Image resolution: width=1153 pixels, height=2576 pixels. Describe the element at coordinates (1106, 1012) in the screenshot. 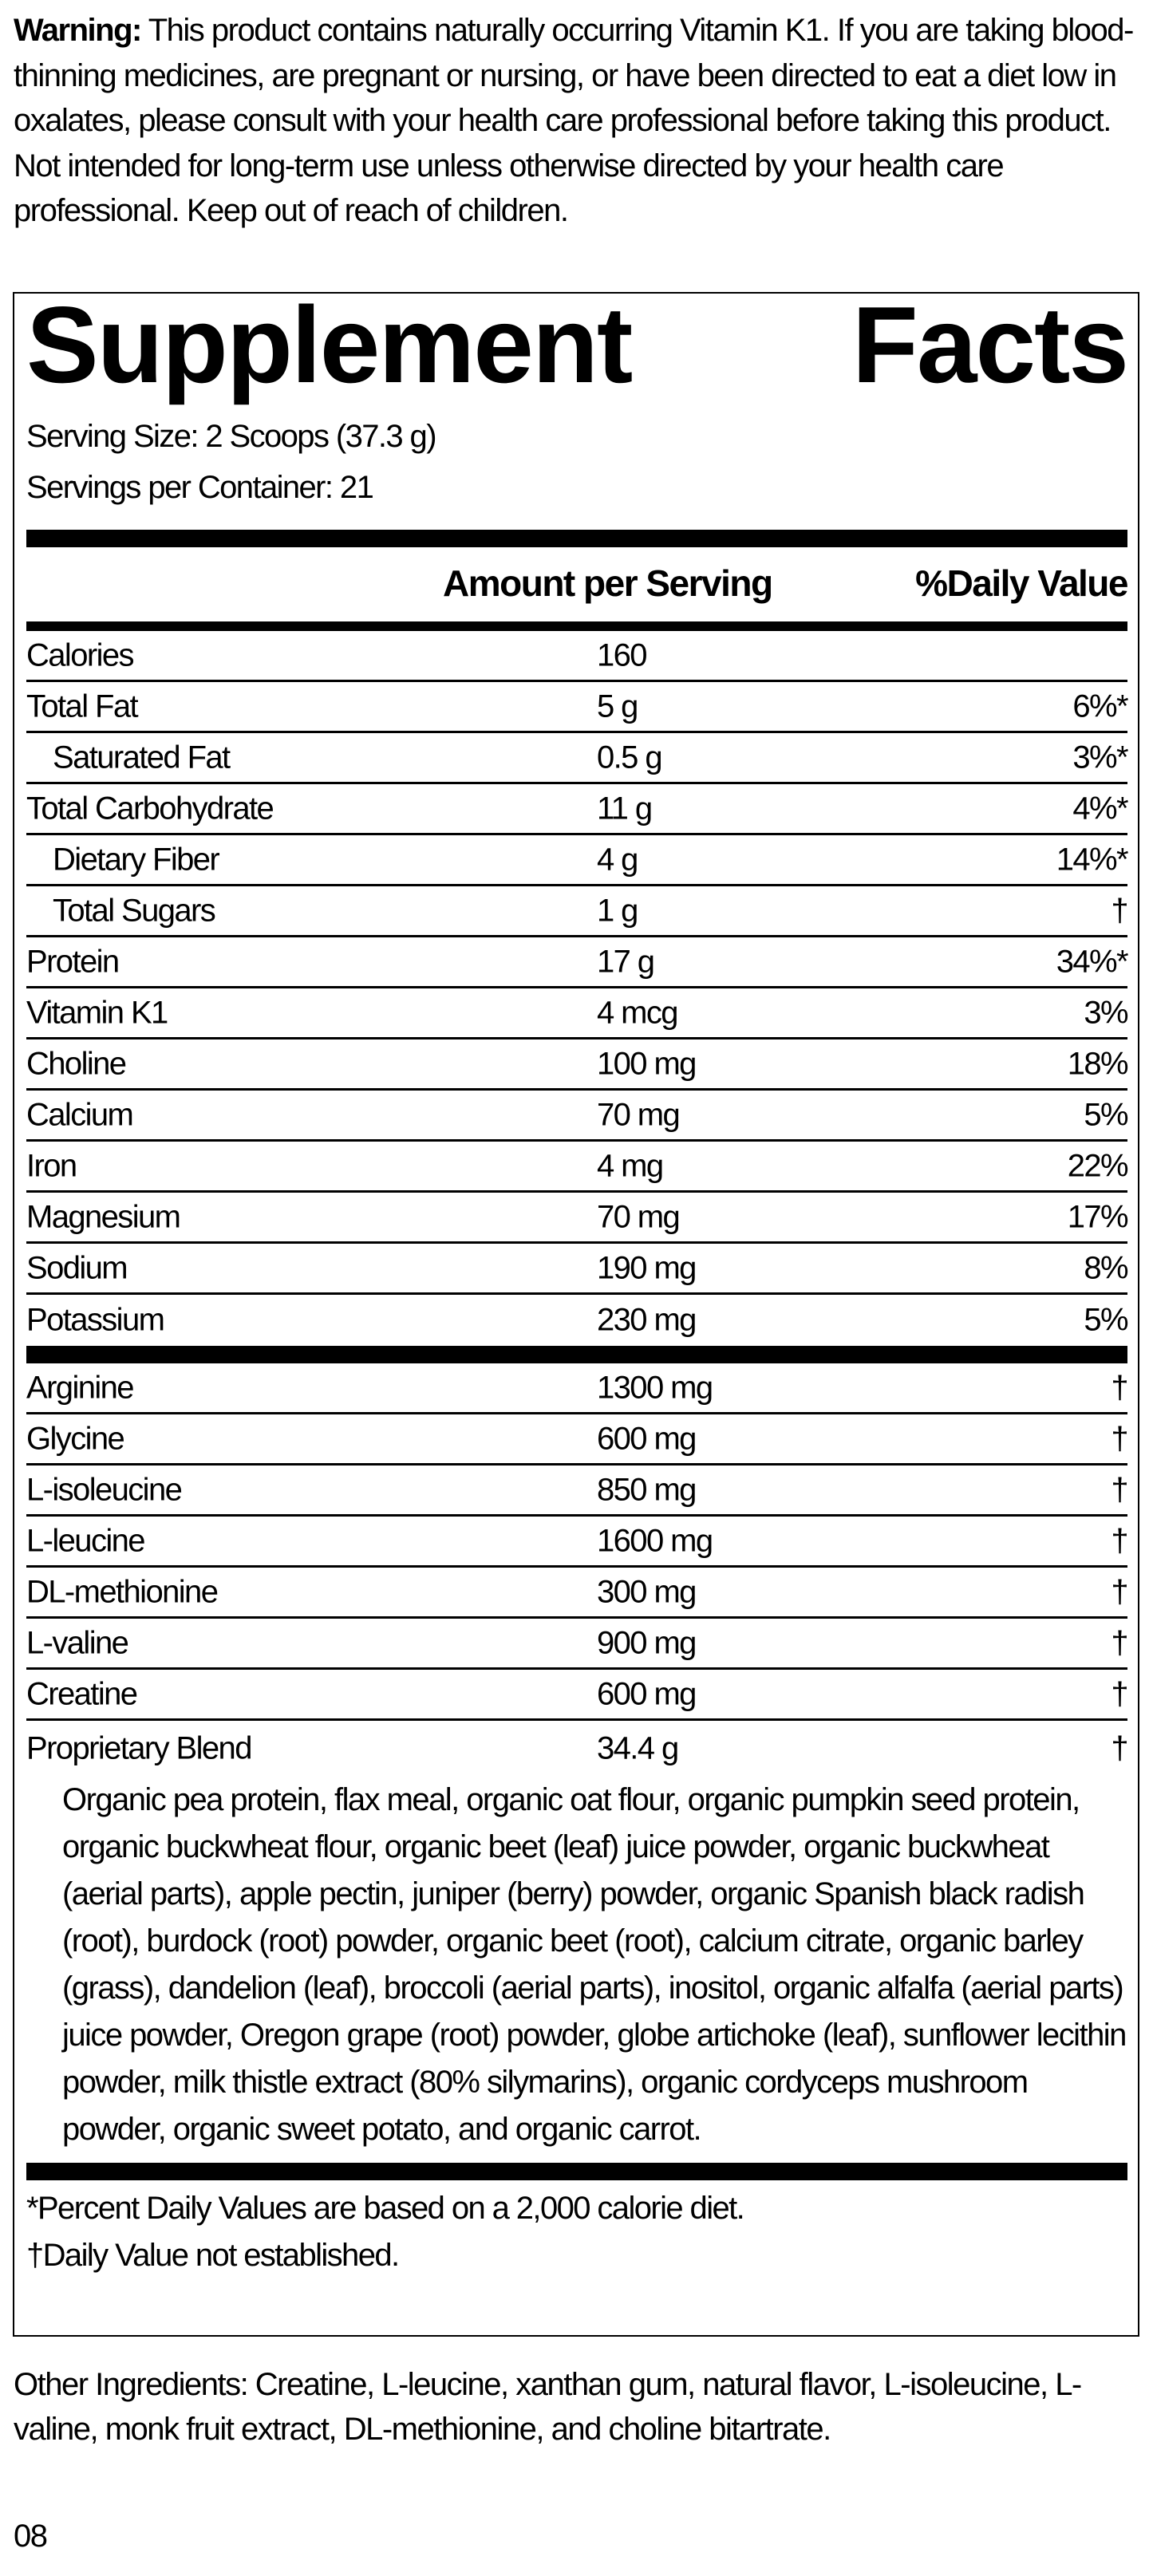

I see `nutrient-daily-value: 3%` at that location.